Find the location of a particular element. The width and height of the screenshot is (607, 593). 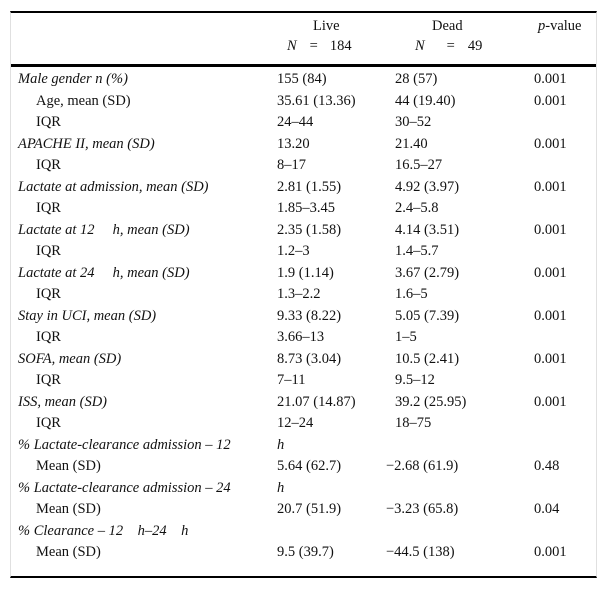

live-n-line: N = 184 is located at coordinates (336, 46).